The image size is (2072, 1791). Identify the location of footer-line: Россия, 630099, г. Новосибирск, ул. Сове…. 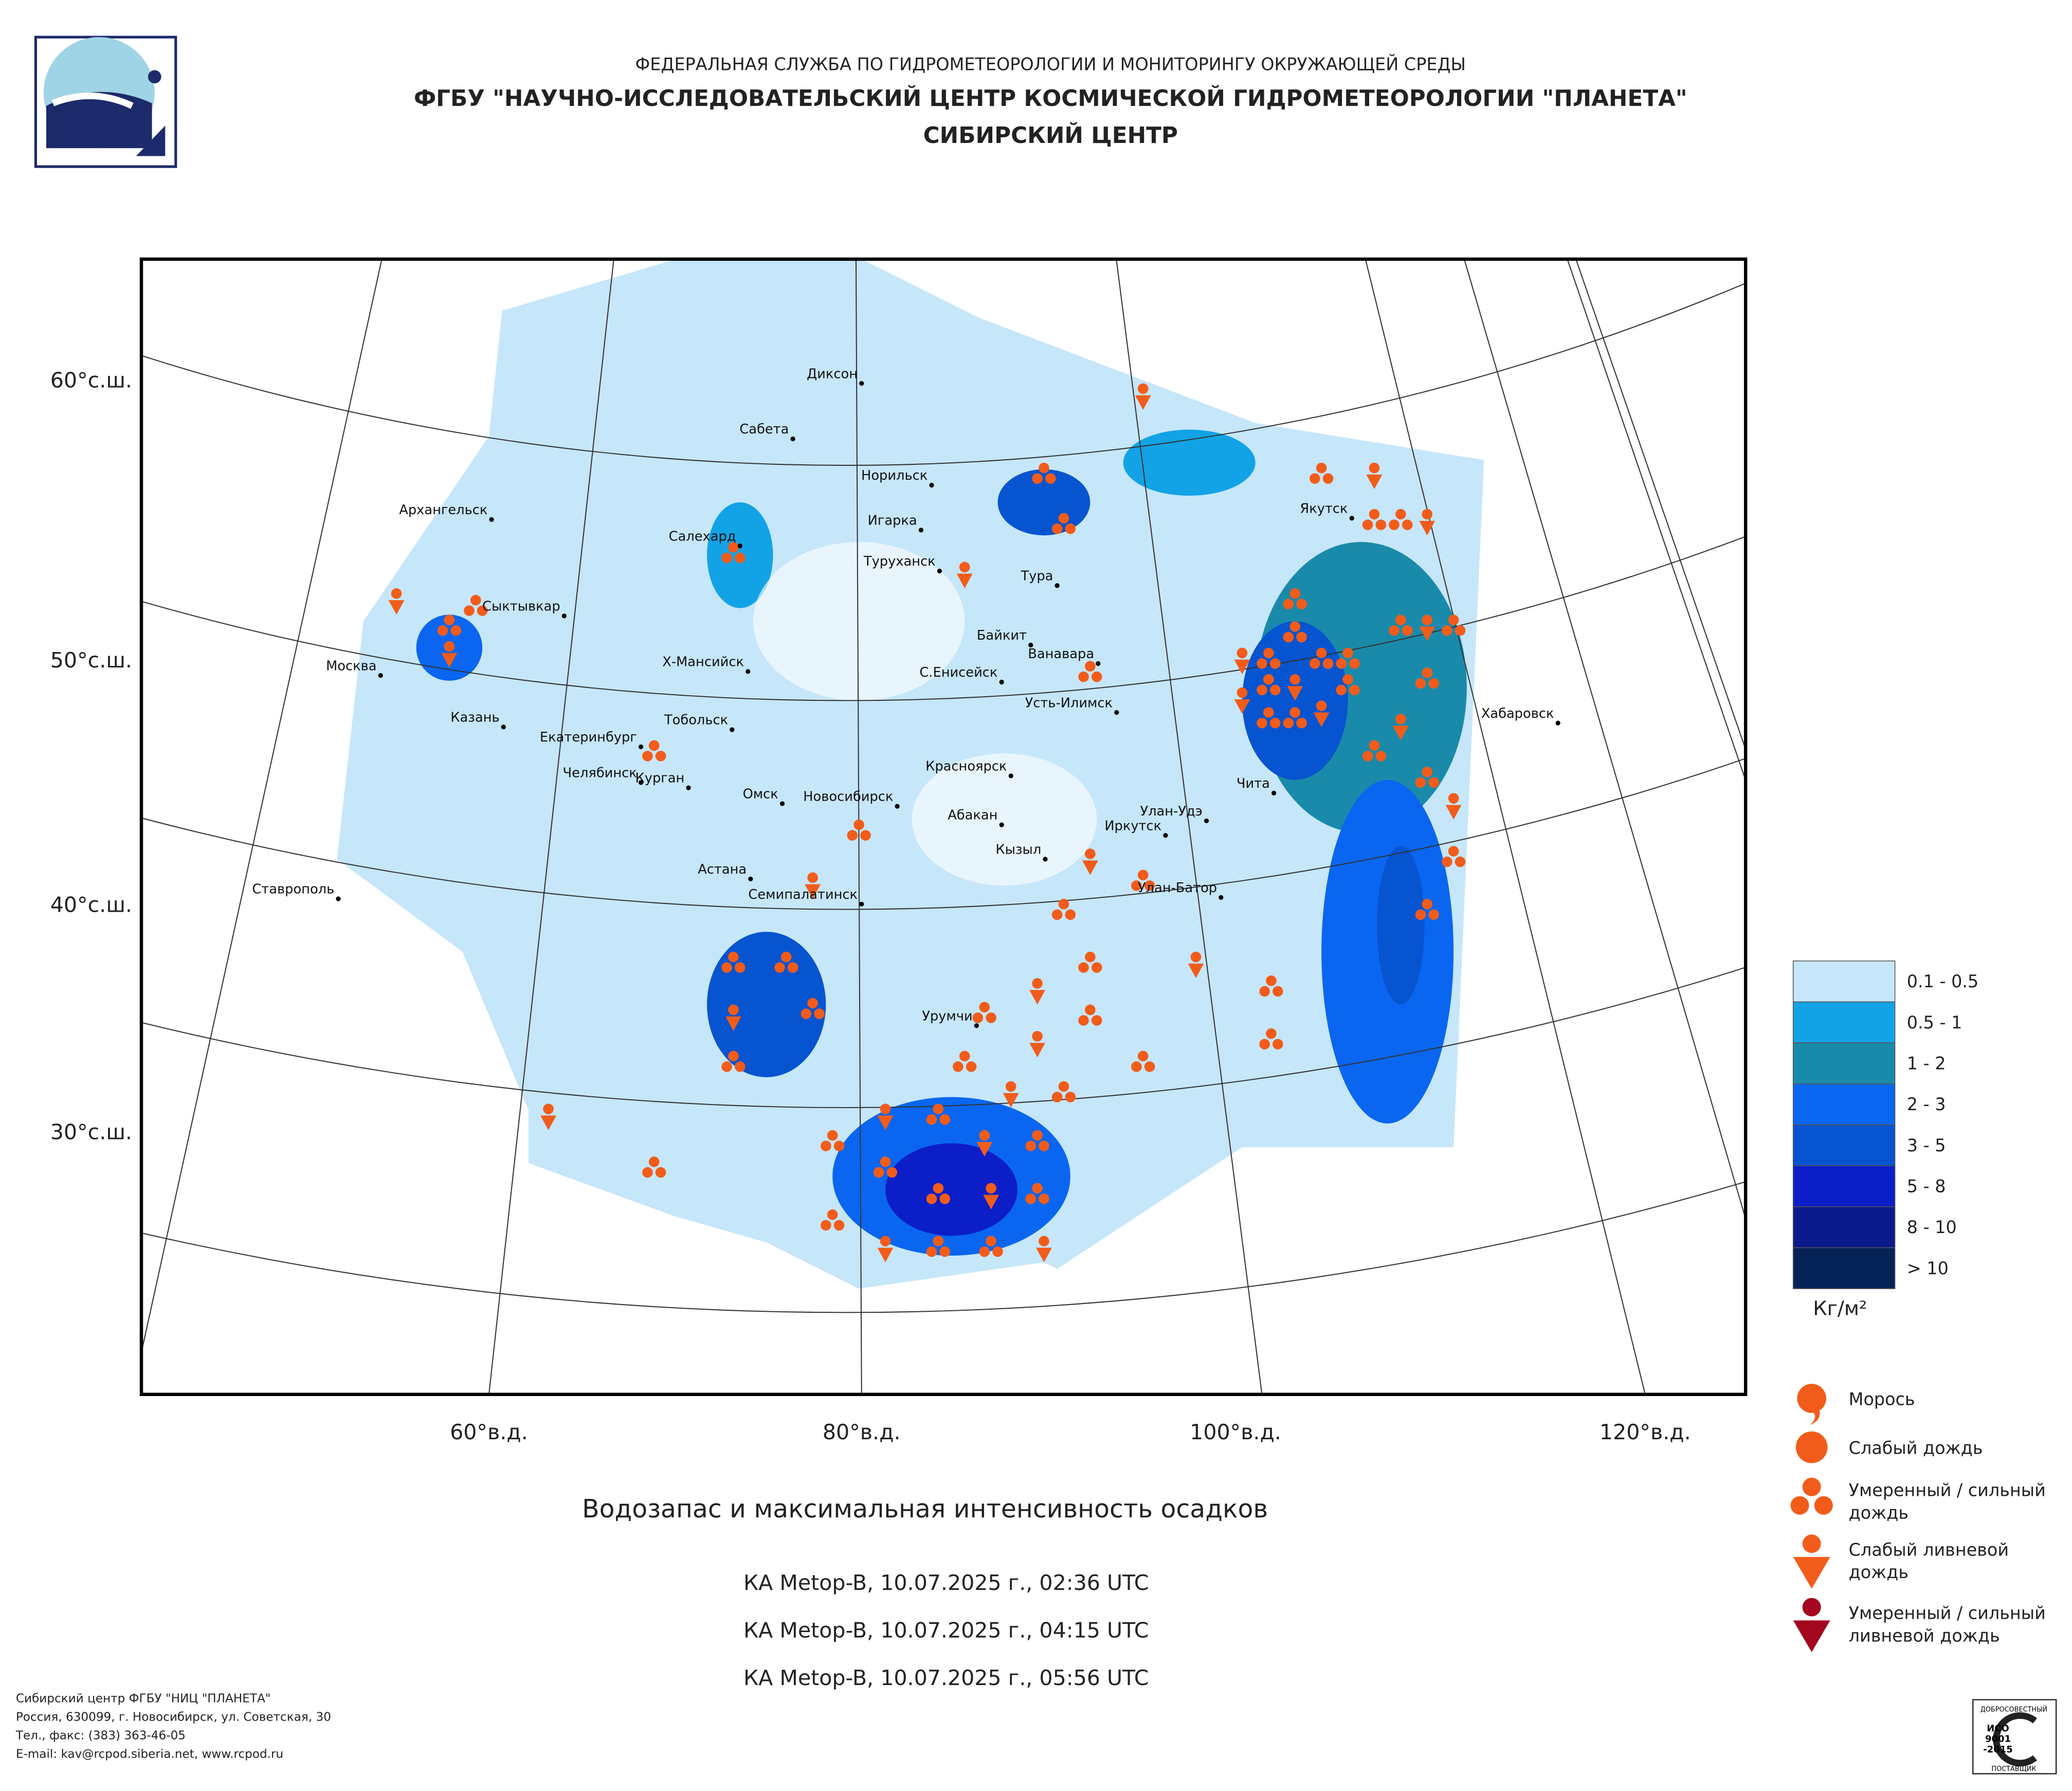
(173, 1717).